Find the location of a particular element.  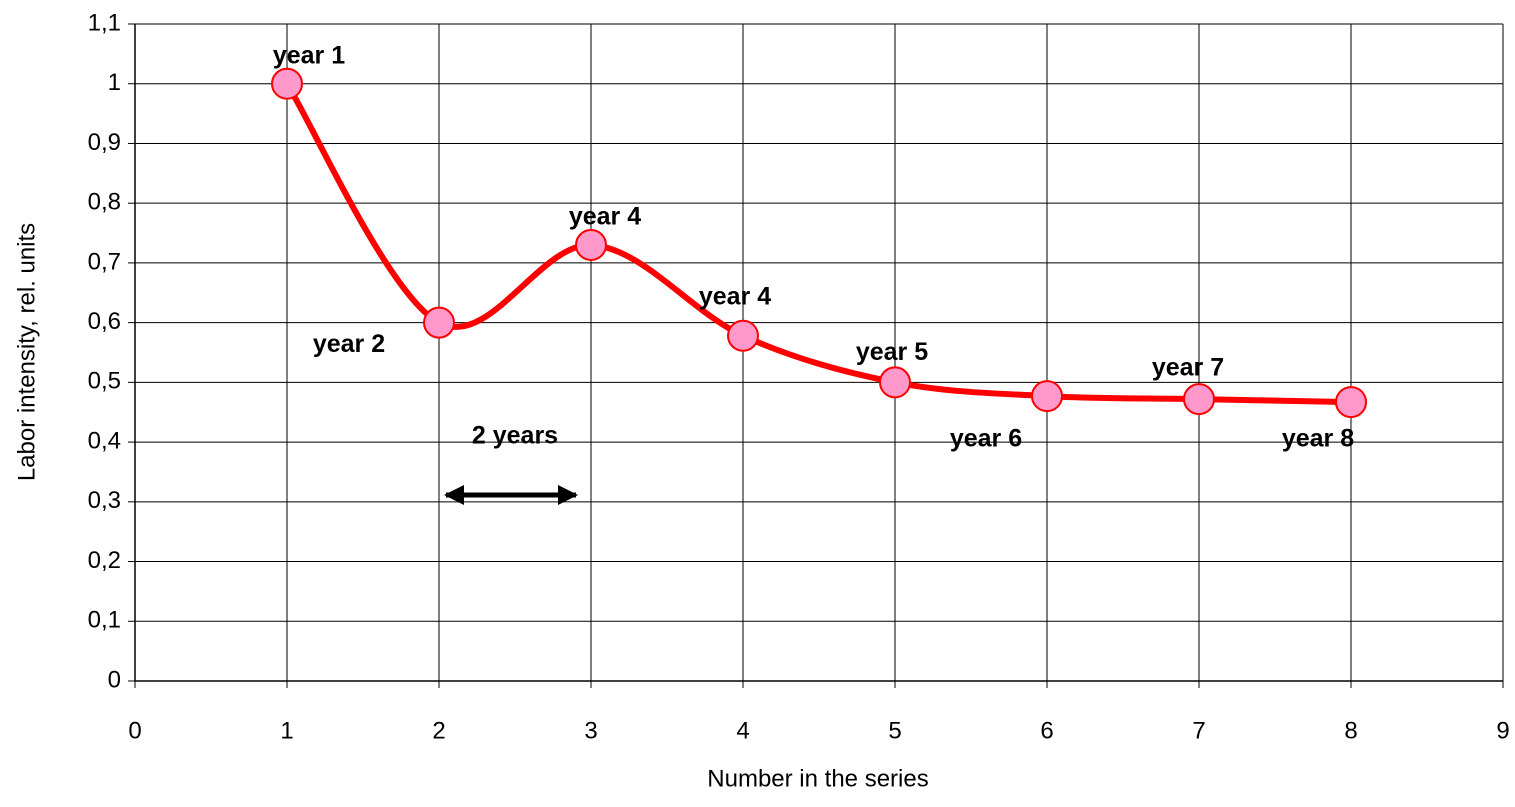

x-tick-label: 2 is located at coordinates (438, 730).